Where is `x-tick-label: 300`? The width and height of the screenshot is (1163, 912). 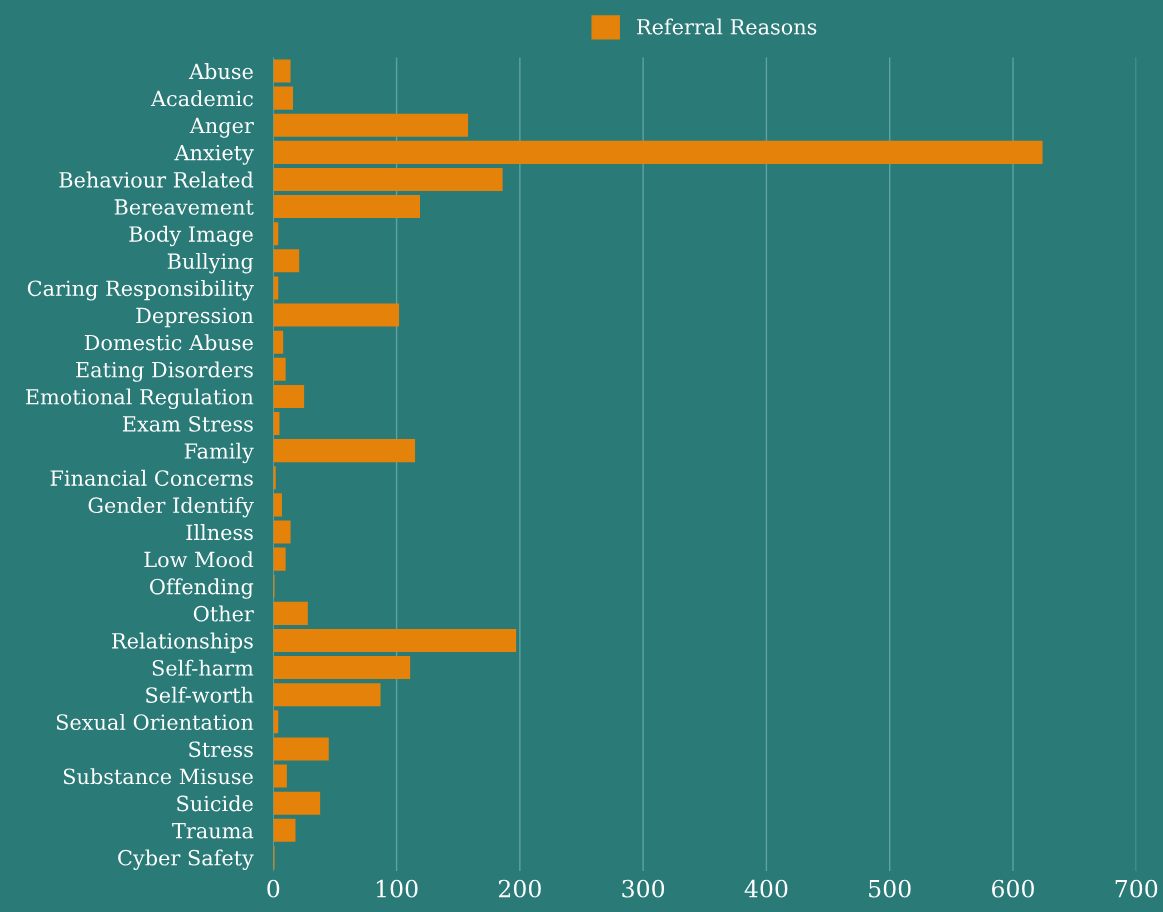 x-tick-label: 300 is located at coordinates (643, 888).